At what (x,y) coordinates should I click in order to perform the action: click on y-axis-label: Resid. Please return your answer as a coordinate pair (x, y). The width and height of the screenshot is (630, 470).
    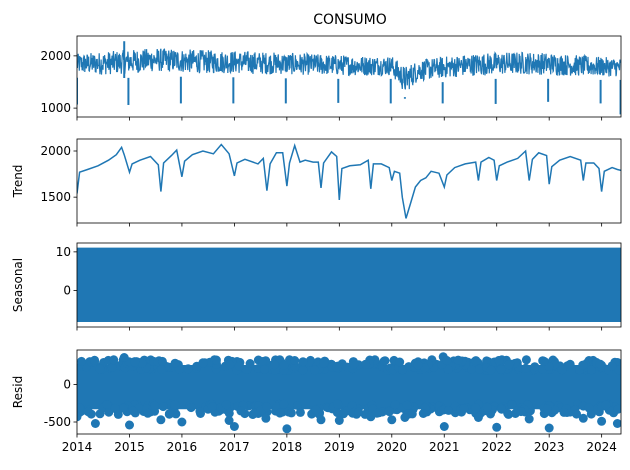
    Looking at the image, I should click on (18, 392).